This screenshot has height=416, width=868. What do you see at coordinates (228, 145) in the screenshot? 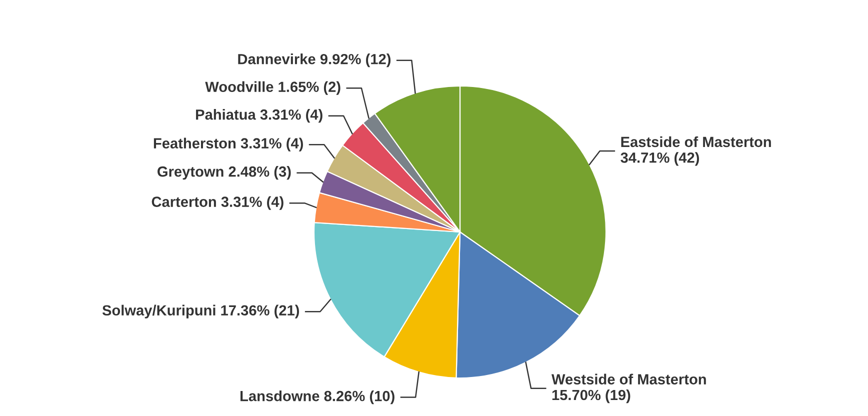
I see `slice-label: Featherston 3.31% (4)` at bounding box center [228, 145].